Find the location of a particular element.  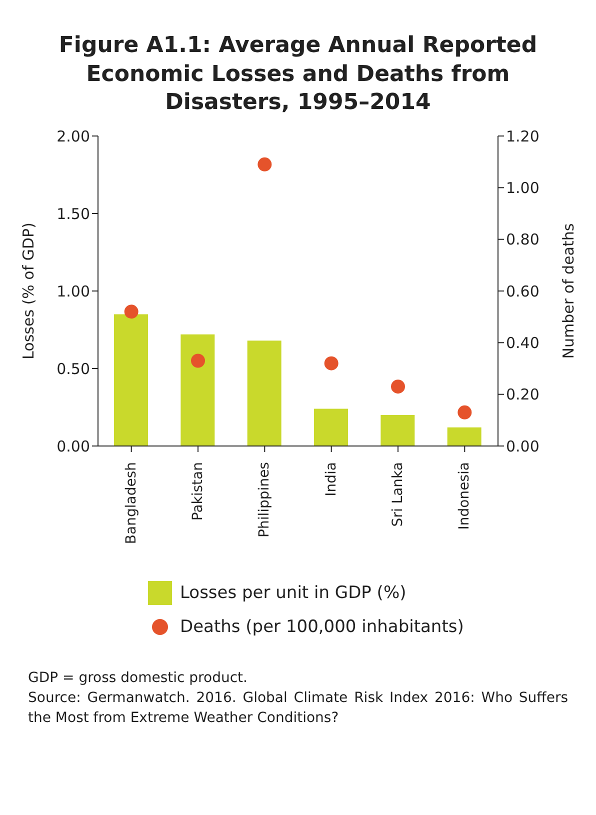

y2-tick-label: 0.60 is located at coordinates (523, 291).